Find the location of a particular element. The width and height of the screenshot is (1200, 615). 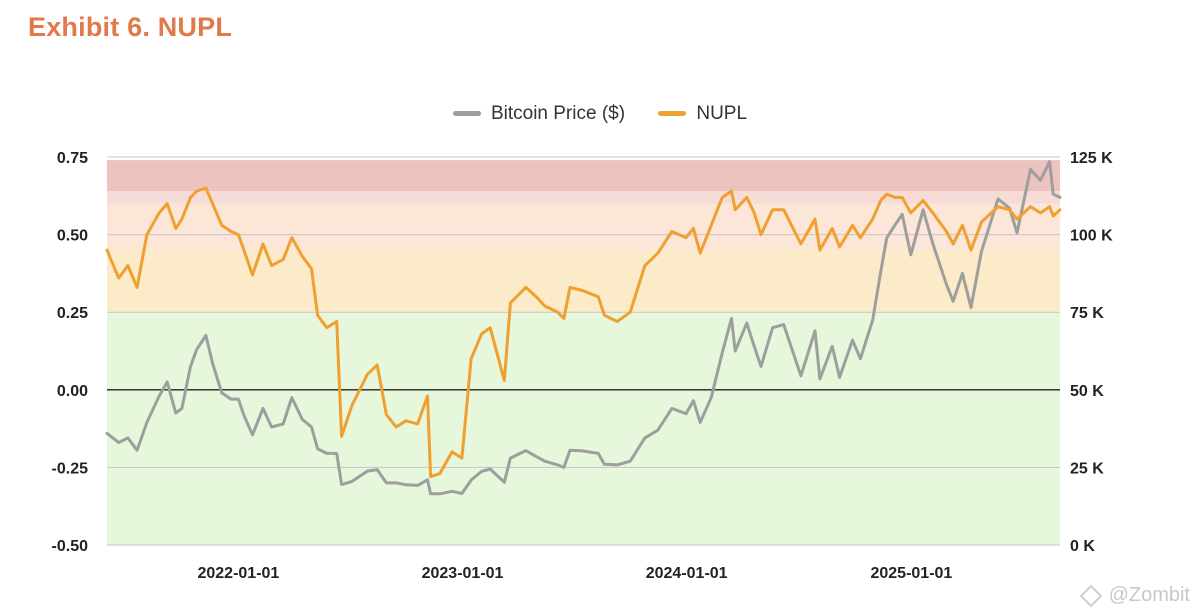

y-right-tick-label: 100 K is located at coordinates (1091, 236).